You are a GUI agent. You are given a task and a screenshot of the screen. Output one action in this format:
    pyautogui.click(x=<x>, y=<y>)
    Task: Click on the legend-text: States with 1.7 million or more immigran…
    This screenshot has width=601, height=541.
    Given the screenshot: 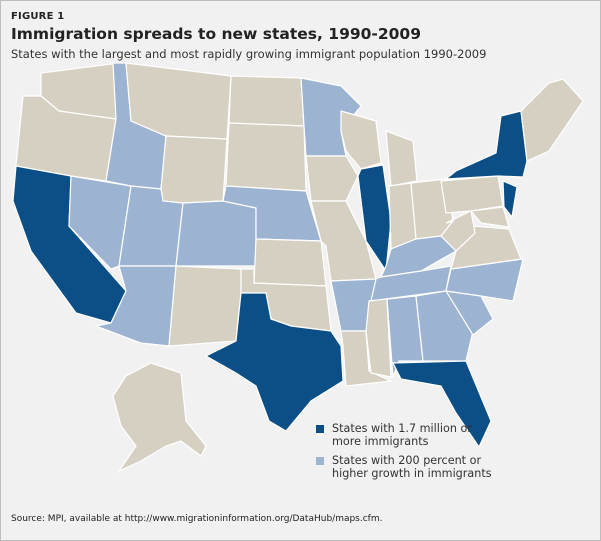 What is the action you would take?
    pyautogui.click(x=402, y=435)
    